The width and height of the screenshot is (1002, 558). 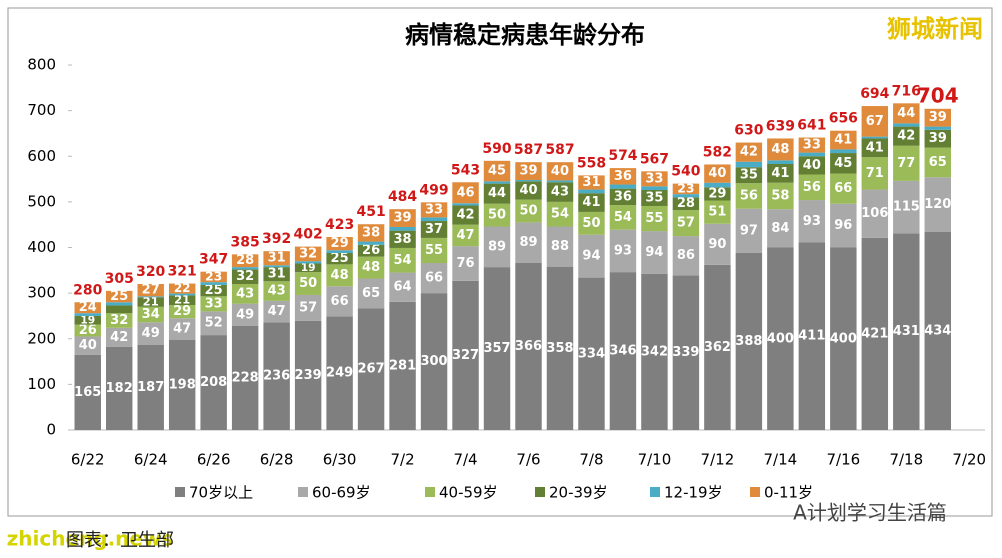 I want to click on value-label: 96, so click(x=843, y=225).